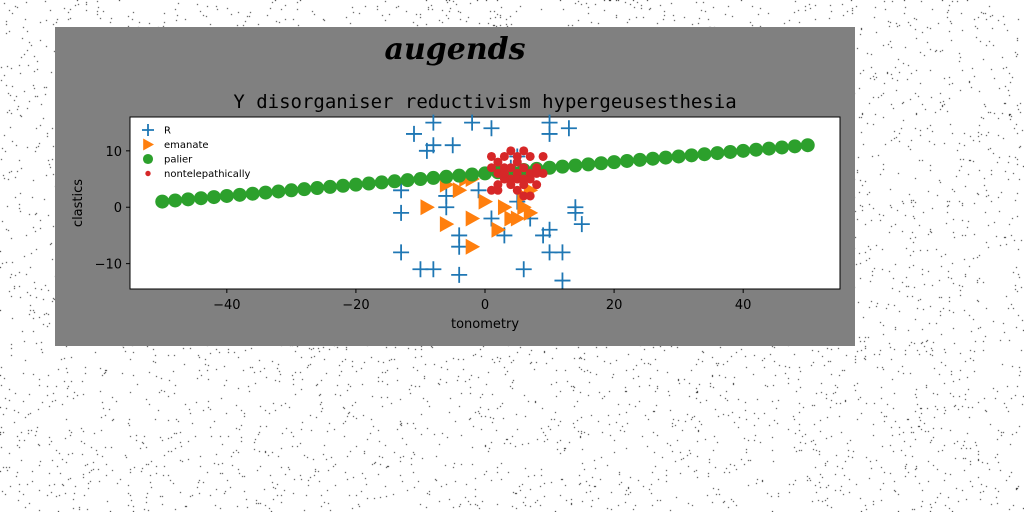 This screenshot has height=512, width=1024. What do you see at coordinates (118, 208) in the screenshot?
I see `y-tick-label: 0` at bounding box center [118, 208].